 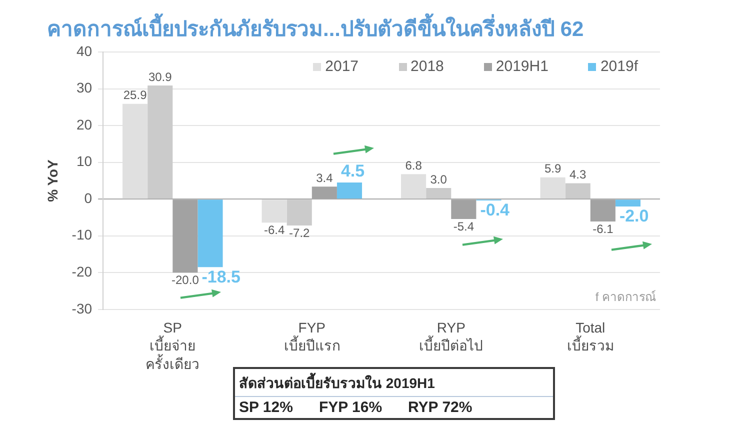 I want to click on data-label: 3.4, so click(x=325, y=177).